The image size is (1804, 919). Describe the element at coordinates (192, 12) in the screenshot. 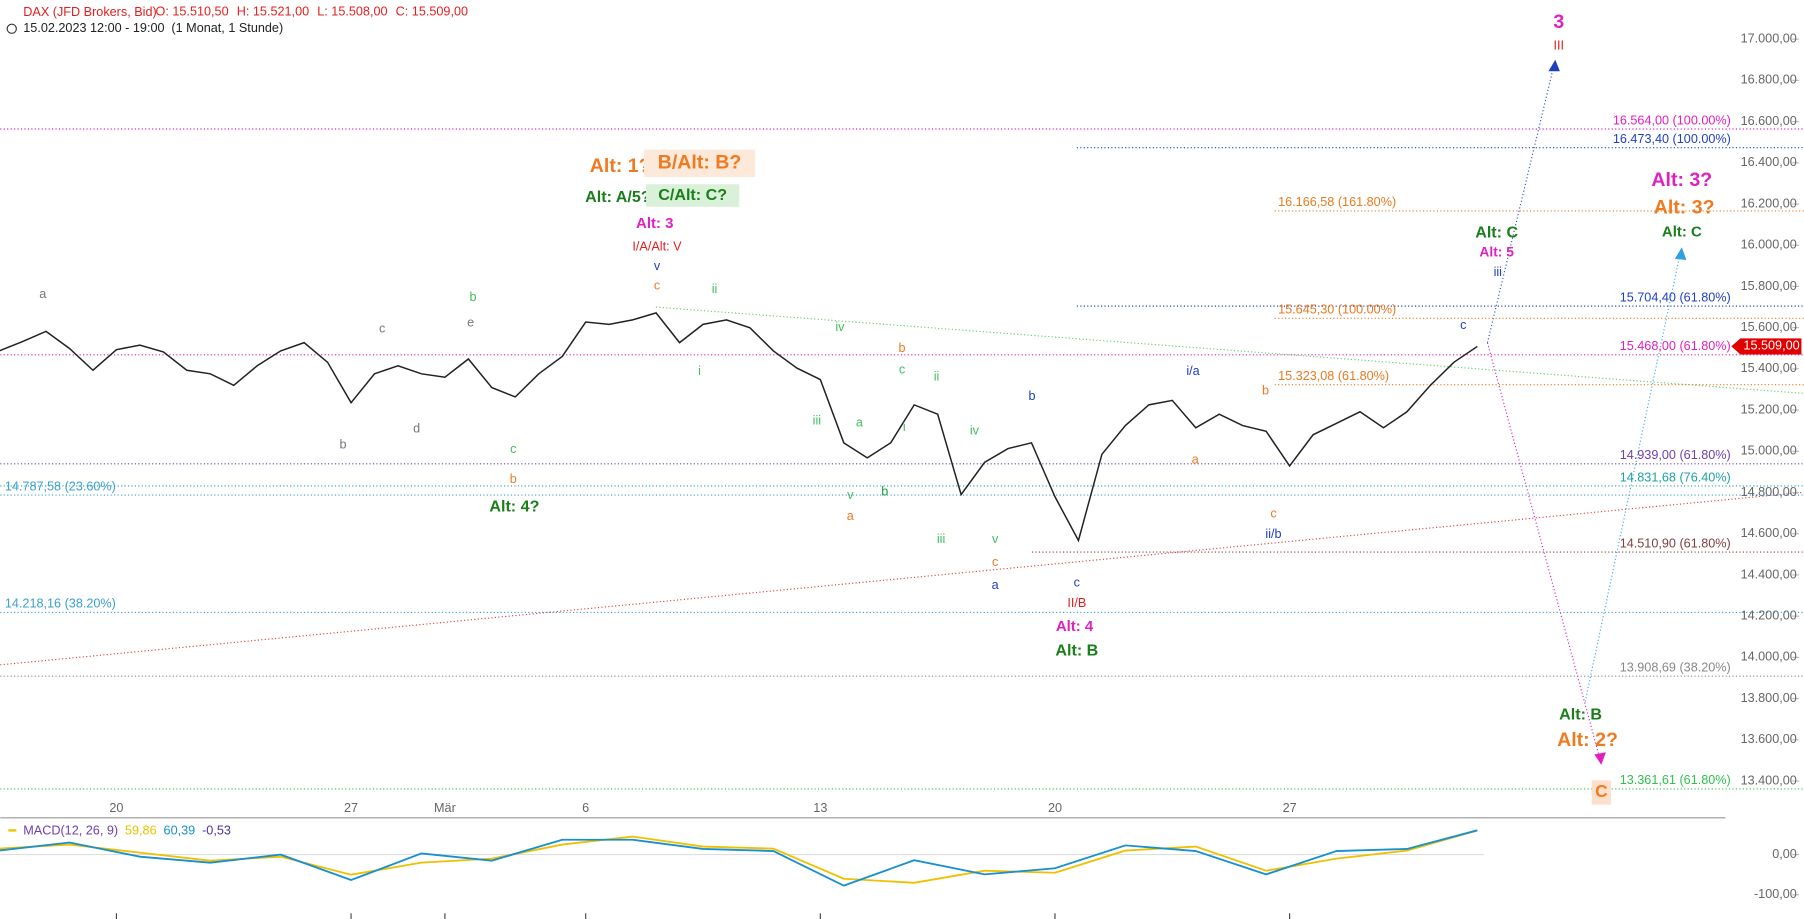

I see `open: O: 15.510,50` at that location.